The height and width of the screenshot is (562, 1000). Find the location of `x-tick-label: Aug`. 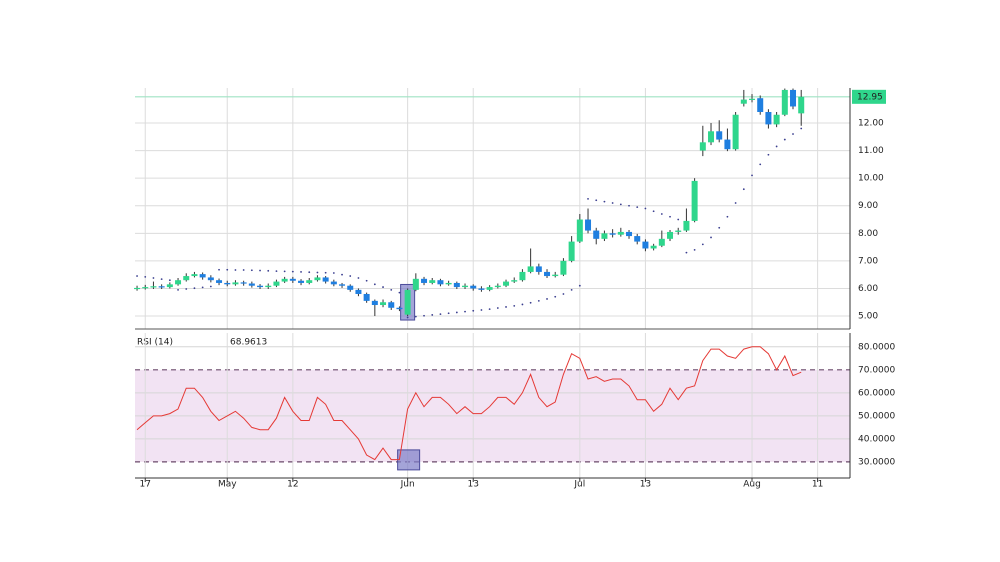

x-tick-label: Aug is located at coordinates (752, 485).